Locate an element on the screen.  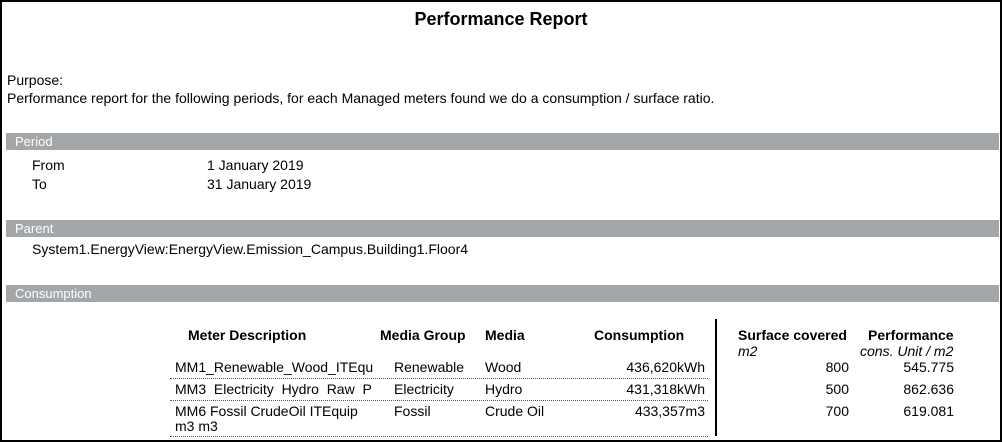
consumption-table-metrics: 800 545.775 500 862.636 700 619.081 is located at coordinates (840, 397).